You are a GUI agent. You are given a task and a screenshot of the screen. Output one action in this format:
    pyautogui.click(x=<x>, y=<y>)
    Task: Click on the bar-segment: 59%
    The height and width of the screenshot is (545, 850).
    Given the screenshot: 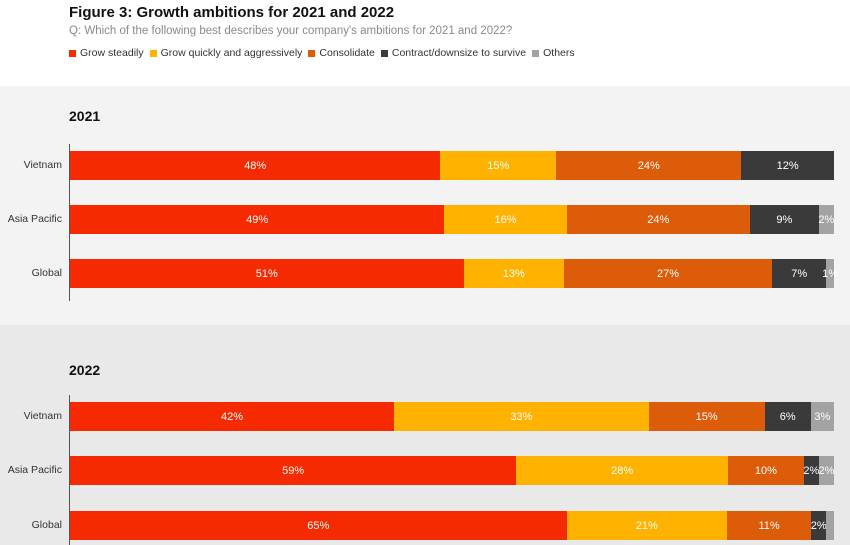 What is the action you would take?
    pyautogui.click(x=293, y=470)
    